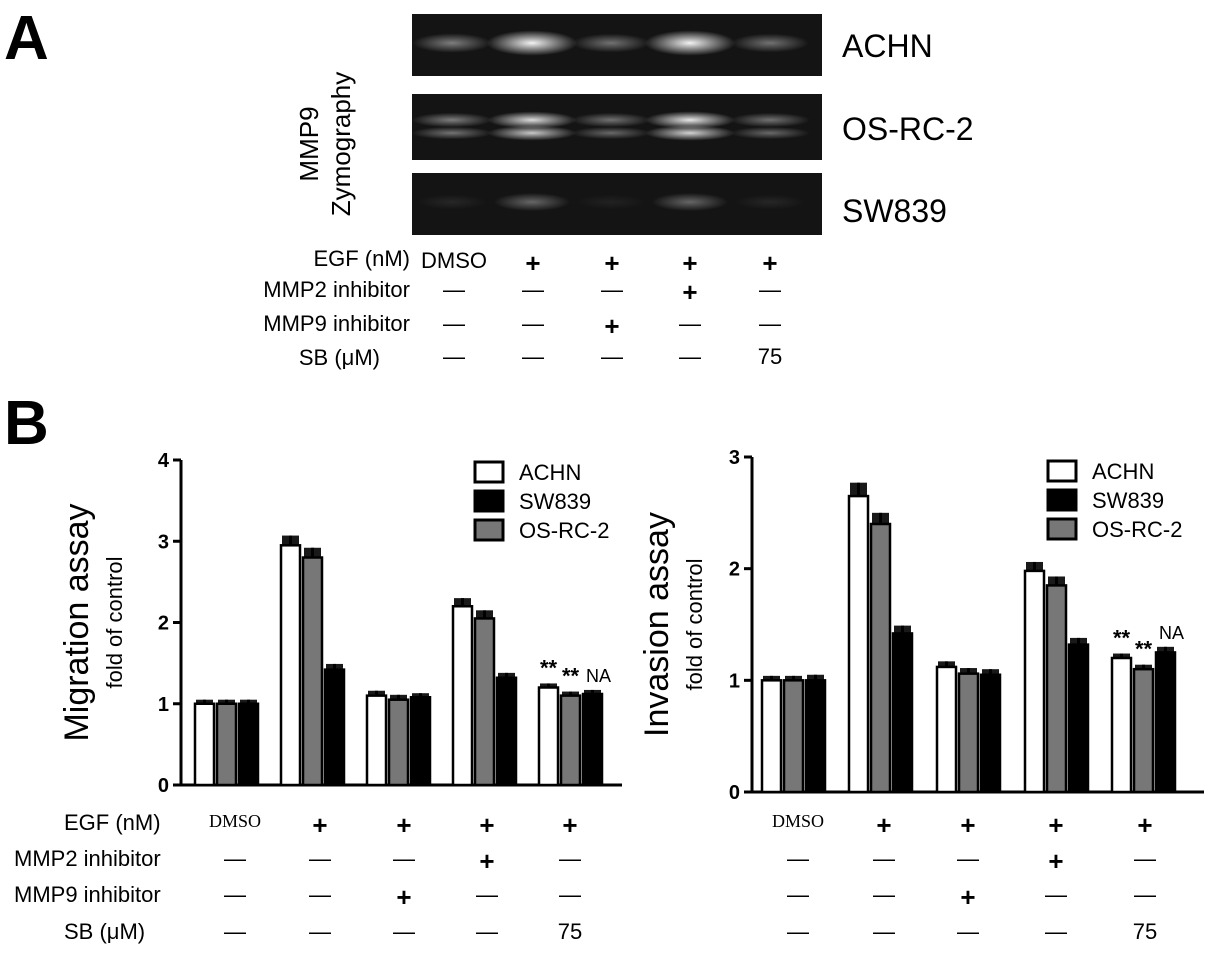 The height and width of the screenshot is (959, 1209). Describe the element at coordinates (163, 542) in the screenshot. I see `y-tick-label: 3` at that location.